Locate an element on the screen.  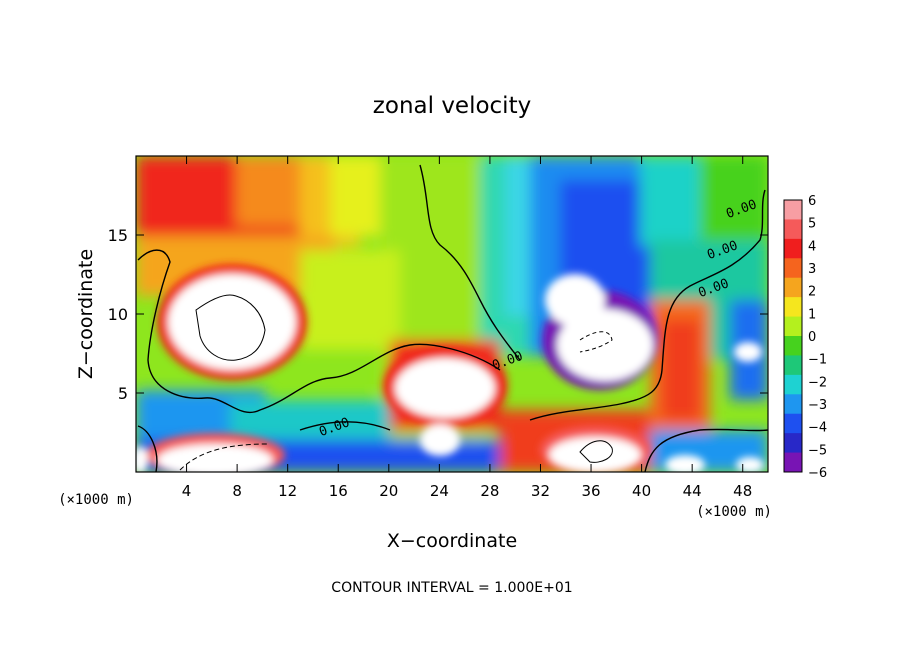
x-tick-label: 8 is located at coordinates (237, 491).